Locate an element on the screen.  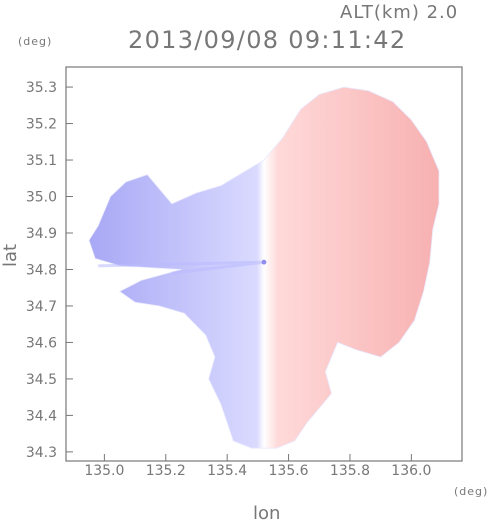
radar-site-marker is located at coordinates (264, 262).